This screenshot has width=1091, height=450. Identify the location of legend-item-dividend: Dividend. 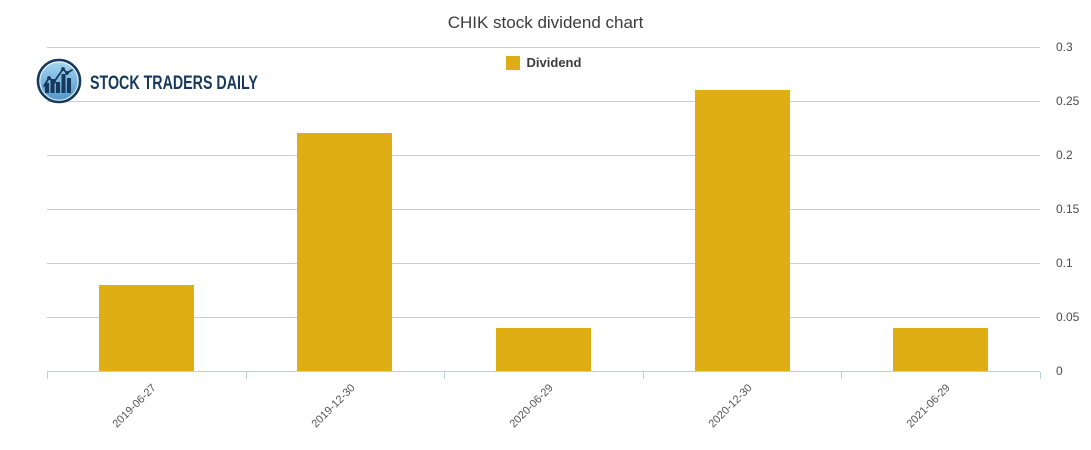
(543, 62).